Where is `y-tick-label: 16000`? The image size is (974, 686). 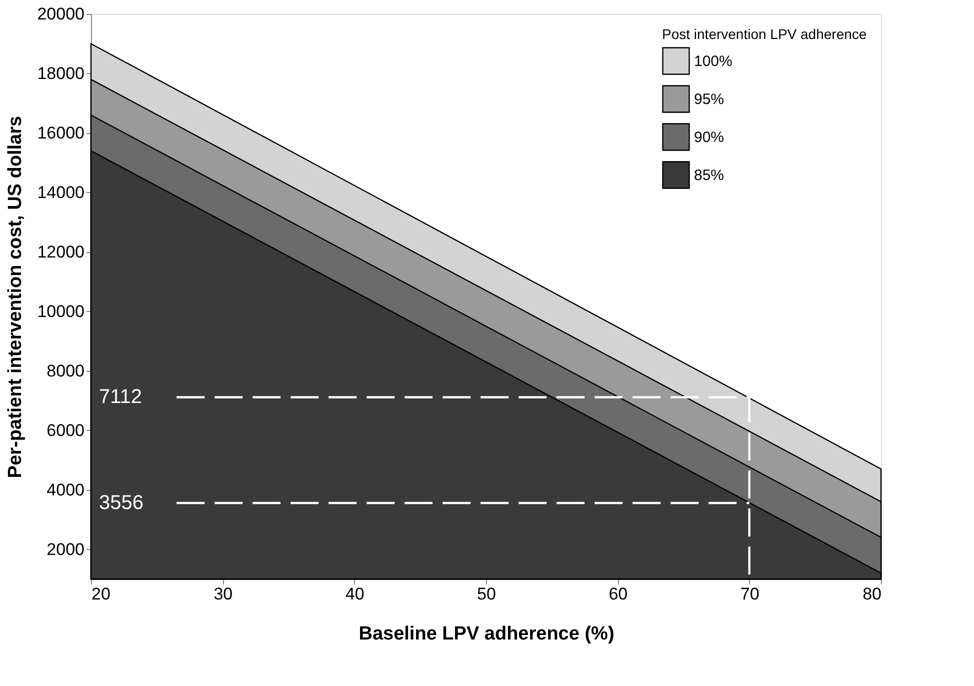
y-tick-label: 16000 is located at coordinates (60, 132).